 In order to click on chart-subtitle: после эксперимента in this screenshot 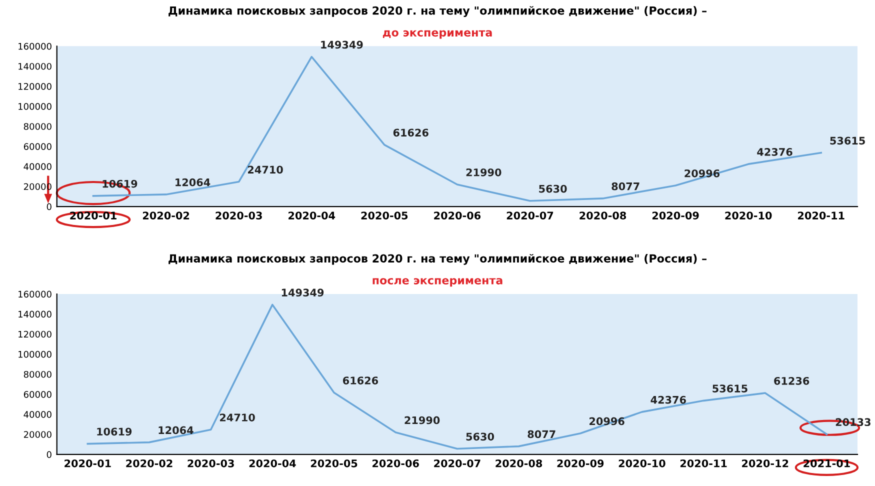, I will do `click(437, 282)`.